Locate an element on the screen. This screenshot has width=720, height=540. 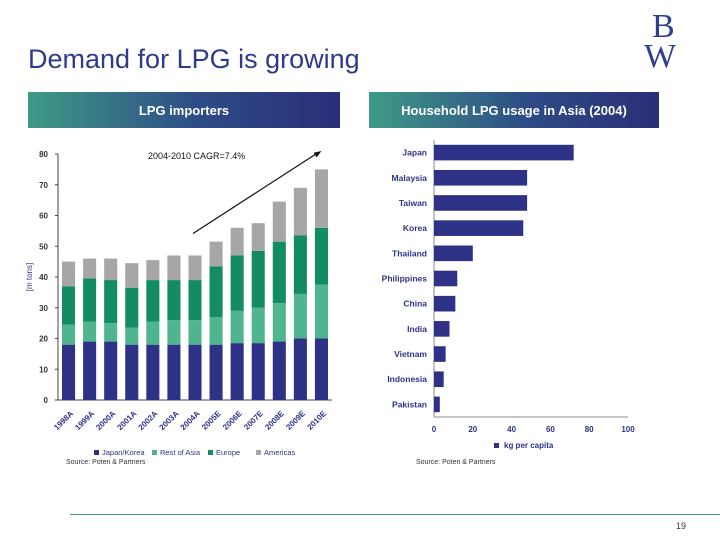
y-tick-label: 40 is located at coordinates (43, 277).